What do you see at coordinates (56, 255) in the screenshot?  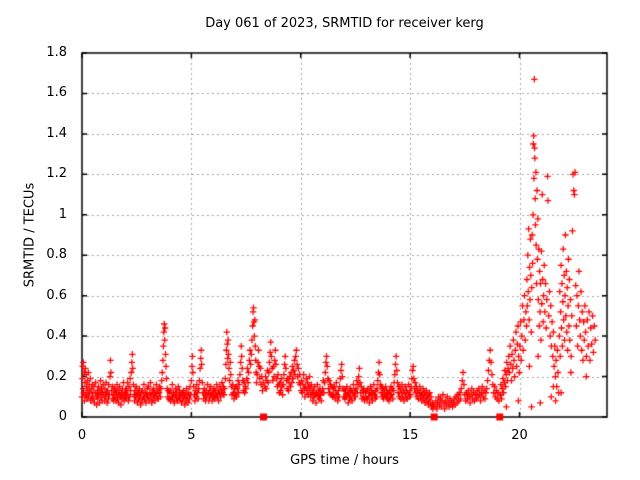 I see `y-tick-label: 0.8` at bounding box center [56, 255].